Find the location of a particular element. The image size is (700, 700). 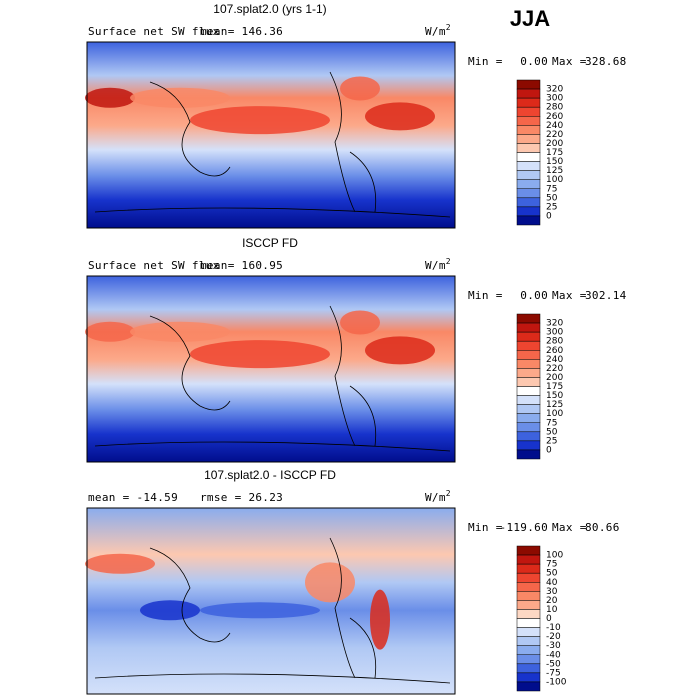

panel-title: 107.splat2.0 - ISCCP FD is located at coordinates (270, 475).